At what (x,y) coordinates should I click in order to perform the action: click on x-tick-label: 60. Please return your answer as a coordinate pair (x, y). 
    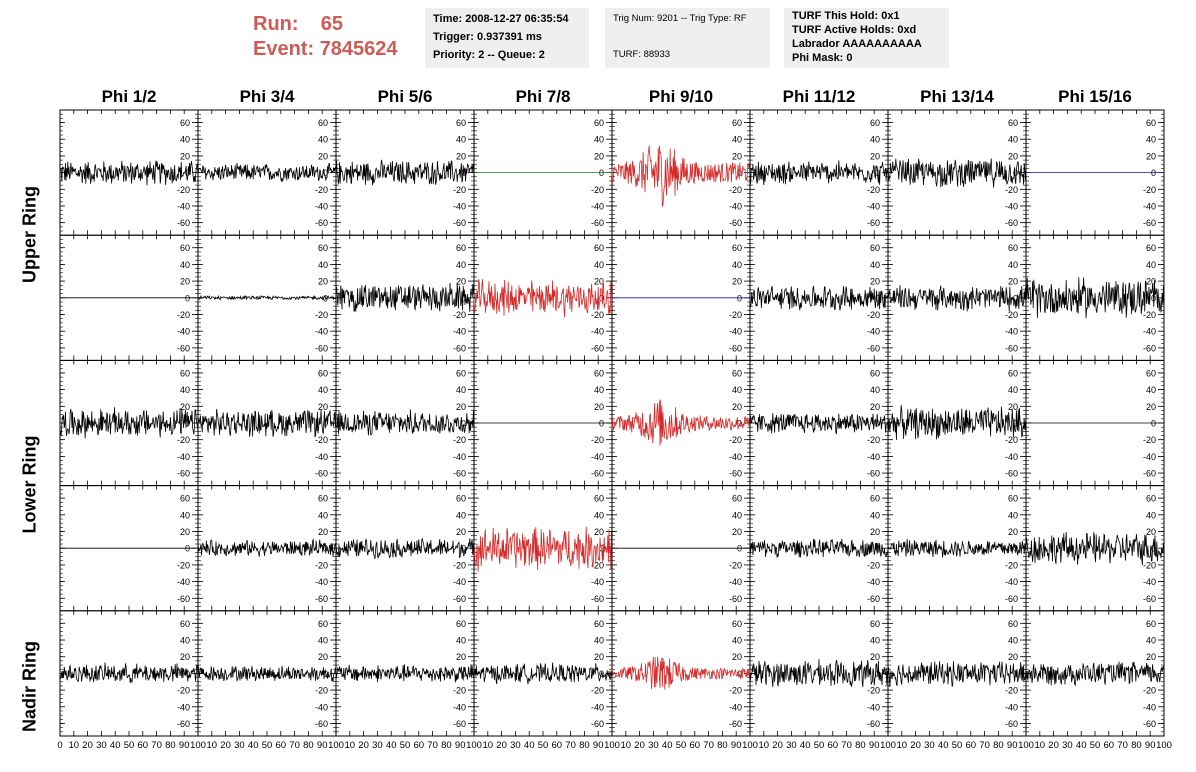
    Looking at the image, I should click on (695, 745).